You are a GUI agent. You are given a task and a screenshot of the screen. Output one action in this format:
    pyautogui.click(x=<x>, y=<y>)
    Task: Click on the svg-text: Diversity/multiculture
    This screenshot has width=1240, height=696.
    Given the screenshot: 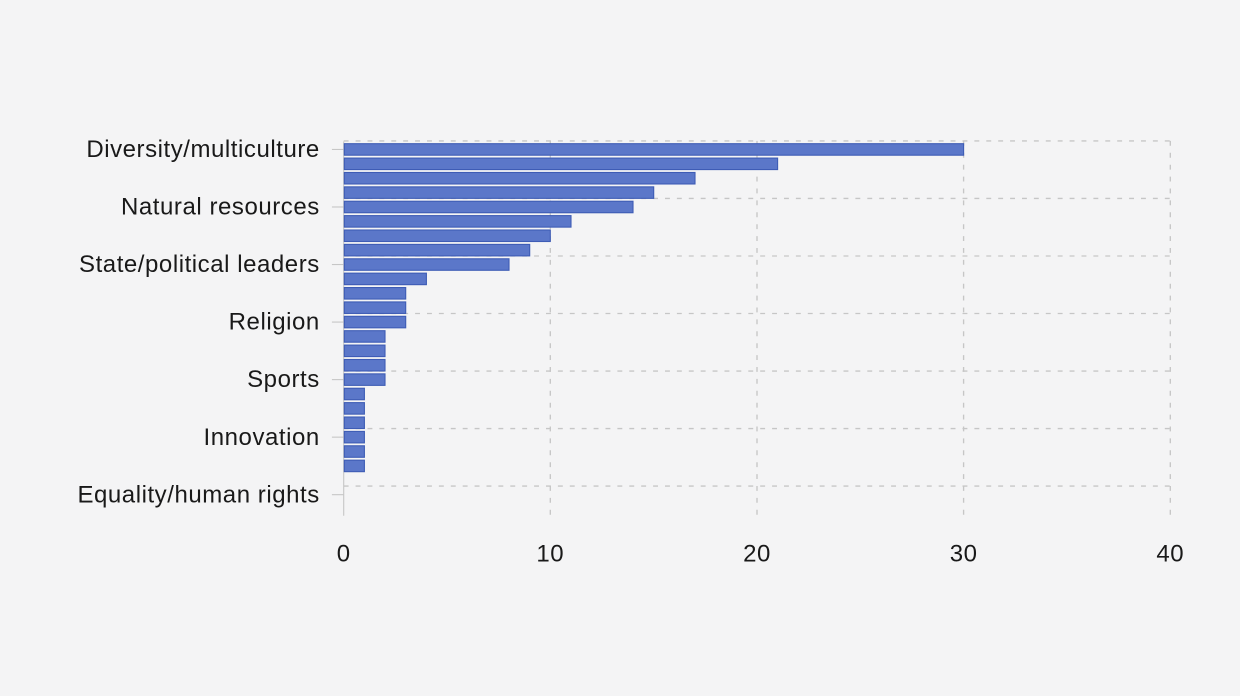 What is the action you would take?
    pyautogui.click(x=202, y=149)
    